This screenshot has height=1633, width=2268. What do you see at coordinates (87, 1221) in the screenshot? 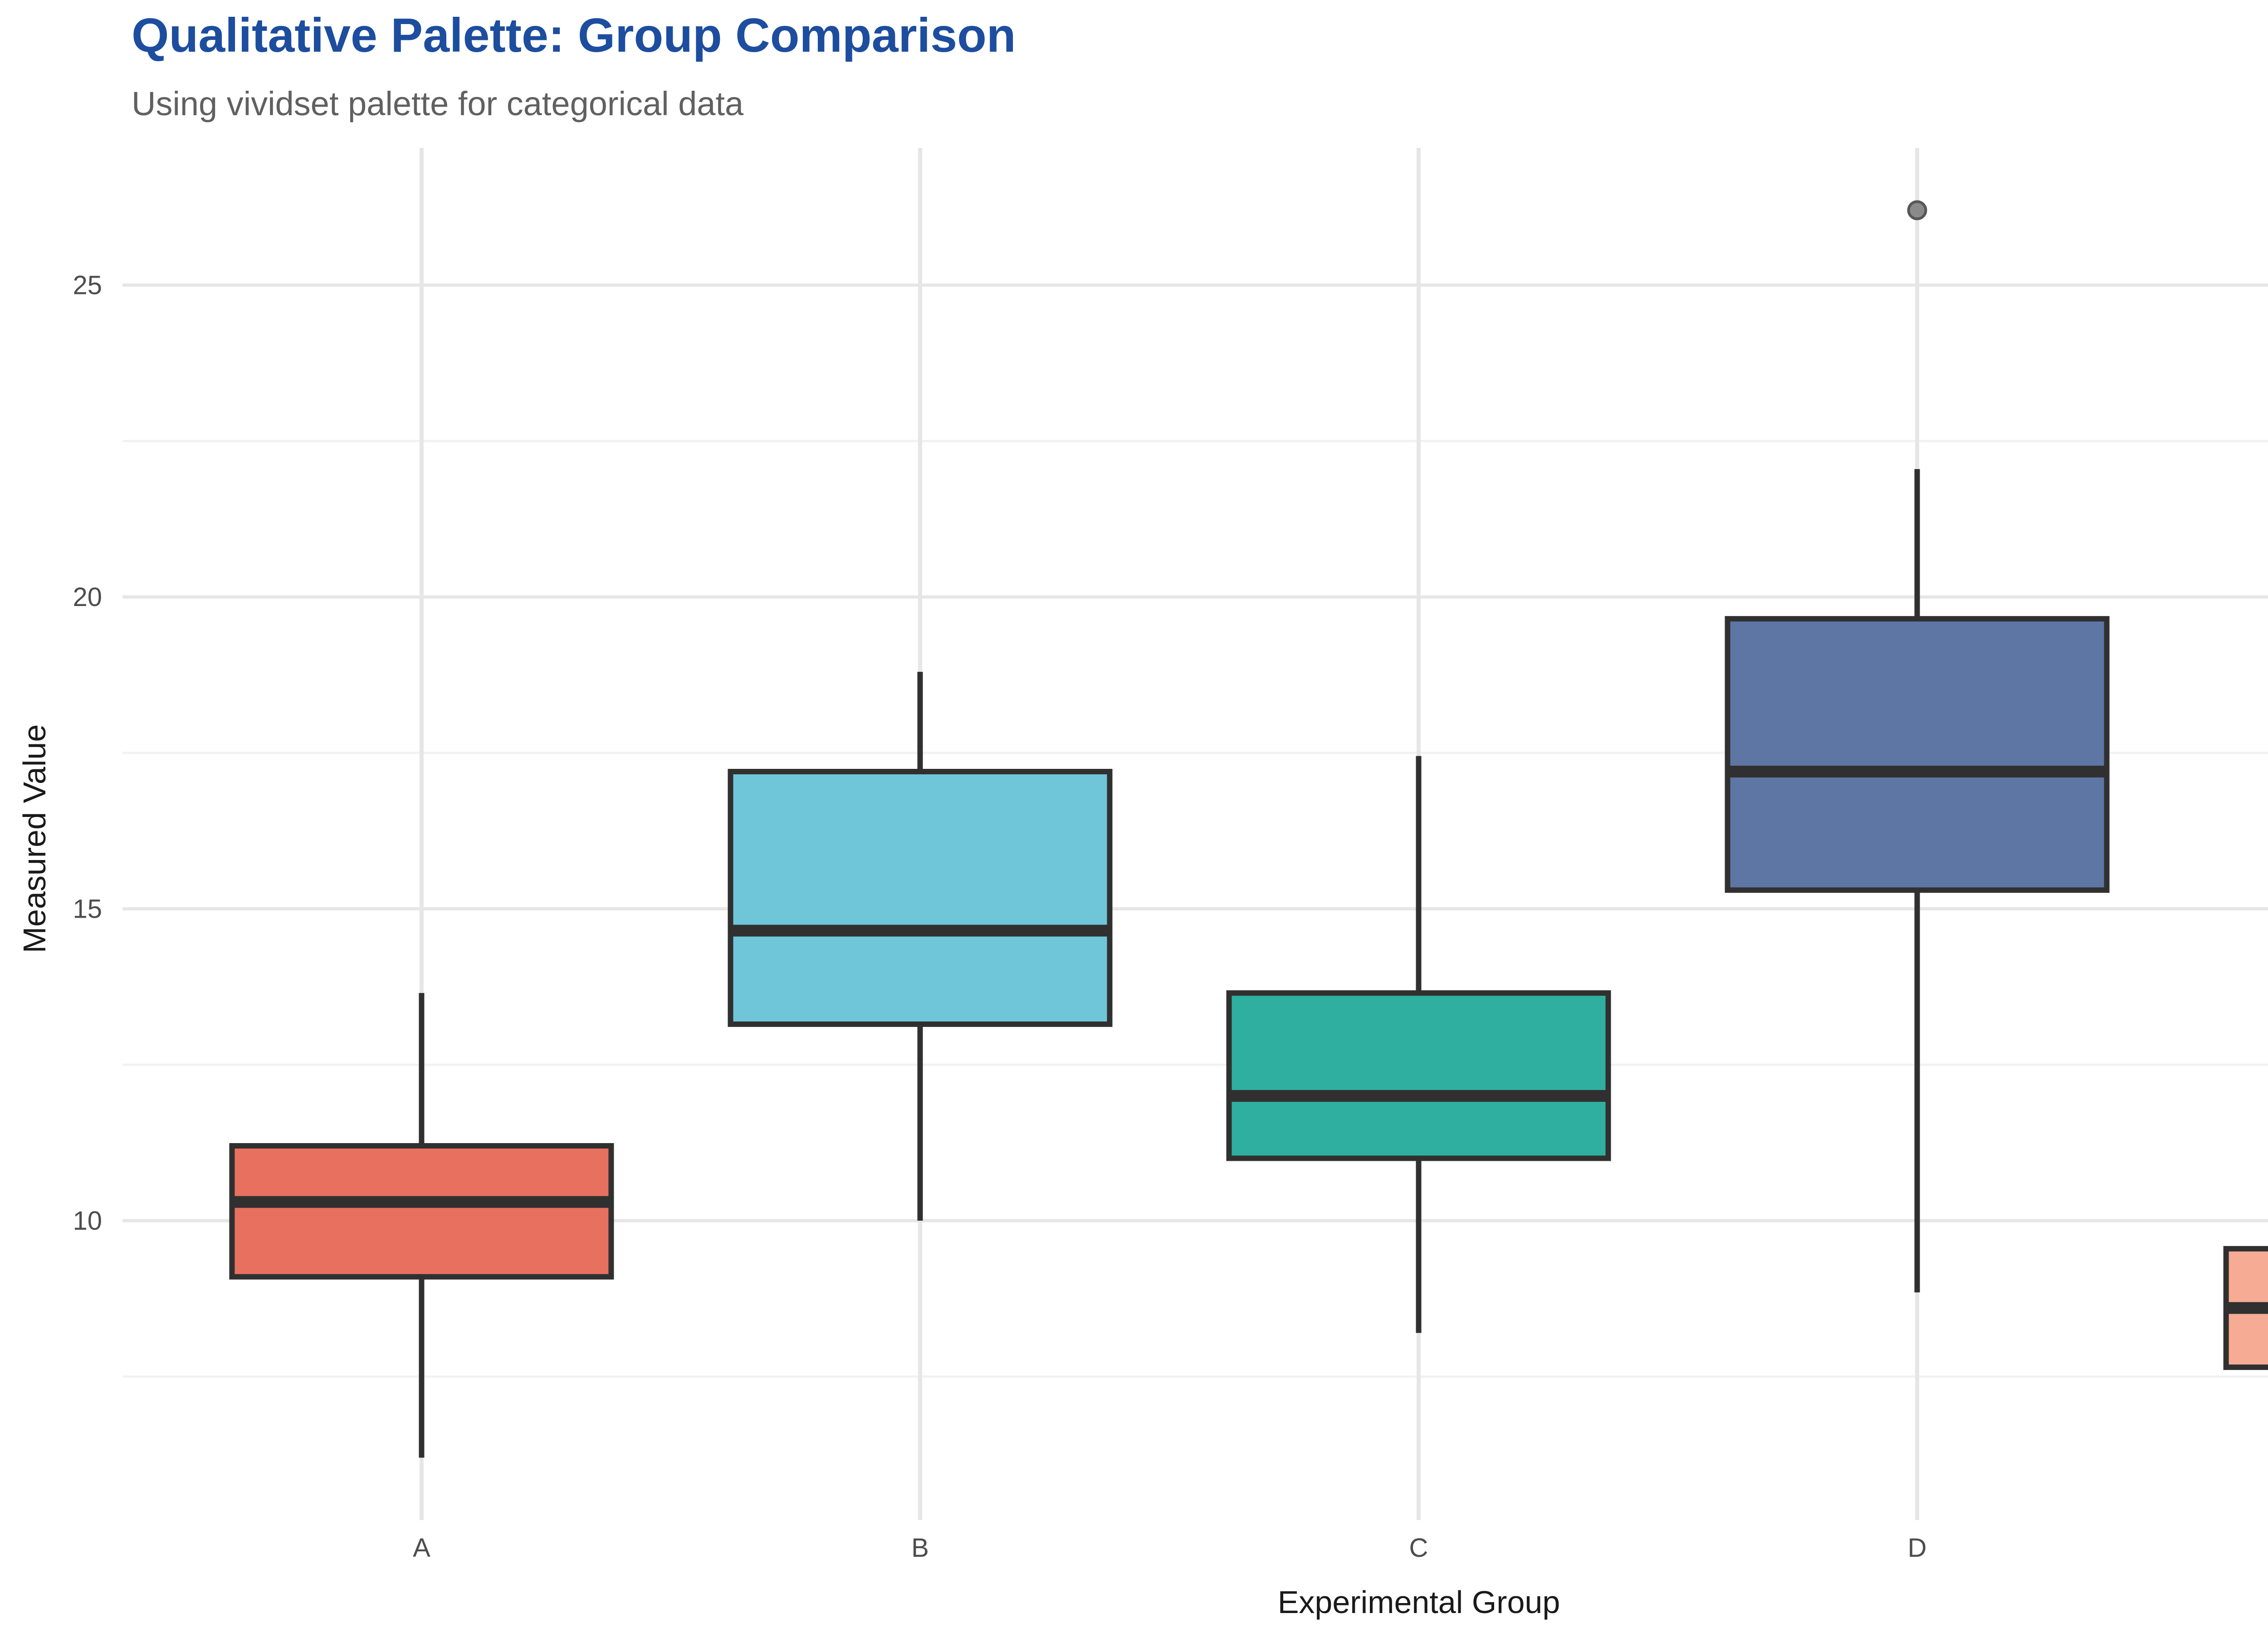
I see `y-tick-label-10: 10` at bounding box center [87, 1221].